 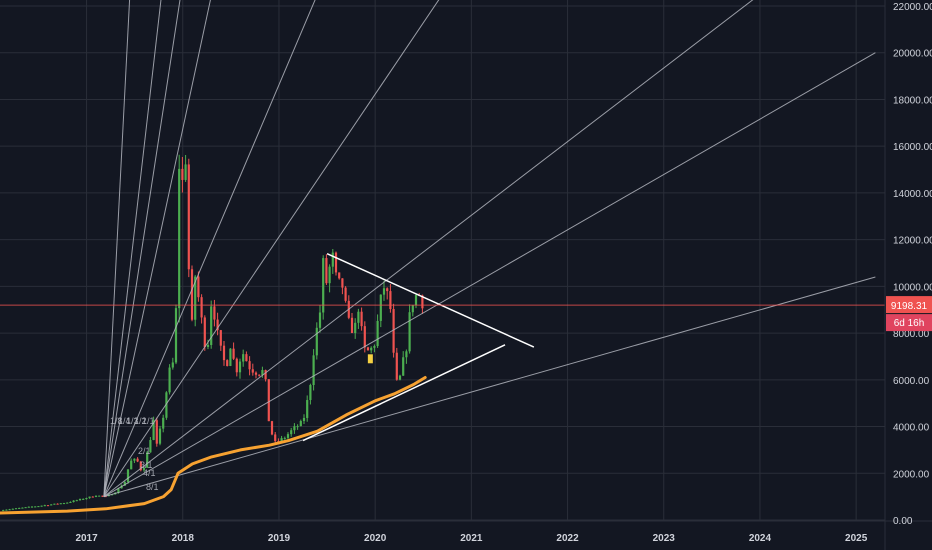 What do you see at coordinates (213, 445) in the screenshot?
I see `moving-average-line` at bounding box center [213, 445].